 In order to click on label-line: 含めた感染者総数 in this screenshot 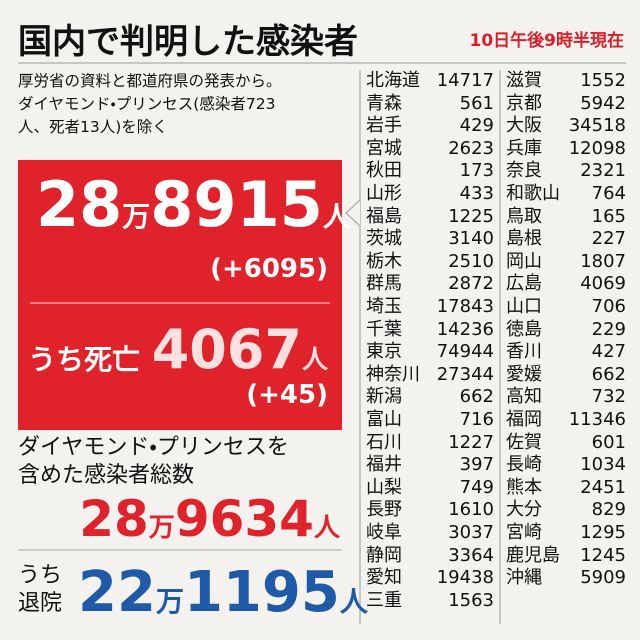, I will do `click(106, 475)`.